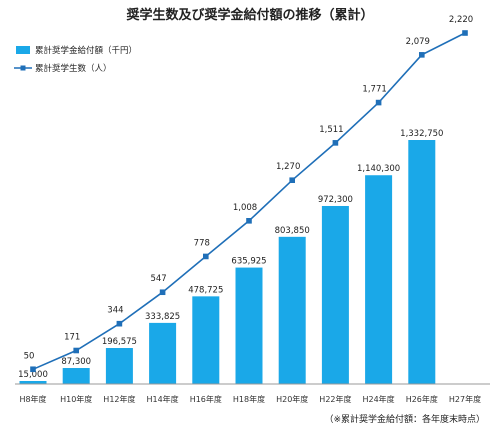  Describe the element at coordinates (404, 419) in the screenshot. I see `footnote: （※累計奨学金給付額：各年度末時点）` at that location.